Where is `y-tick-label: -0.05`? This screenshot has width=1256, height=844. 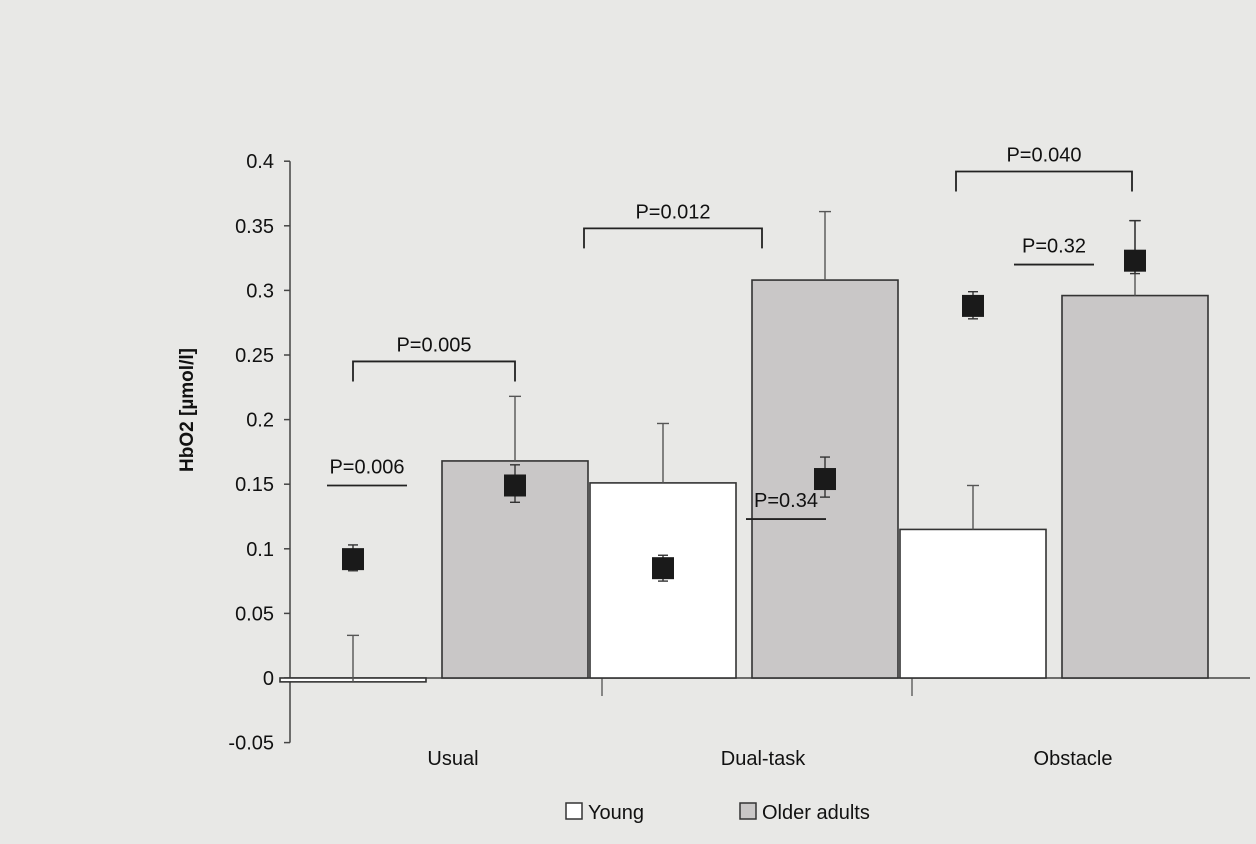
y-tick-label: -0.05 is located at coordinates (251, 744).